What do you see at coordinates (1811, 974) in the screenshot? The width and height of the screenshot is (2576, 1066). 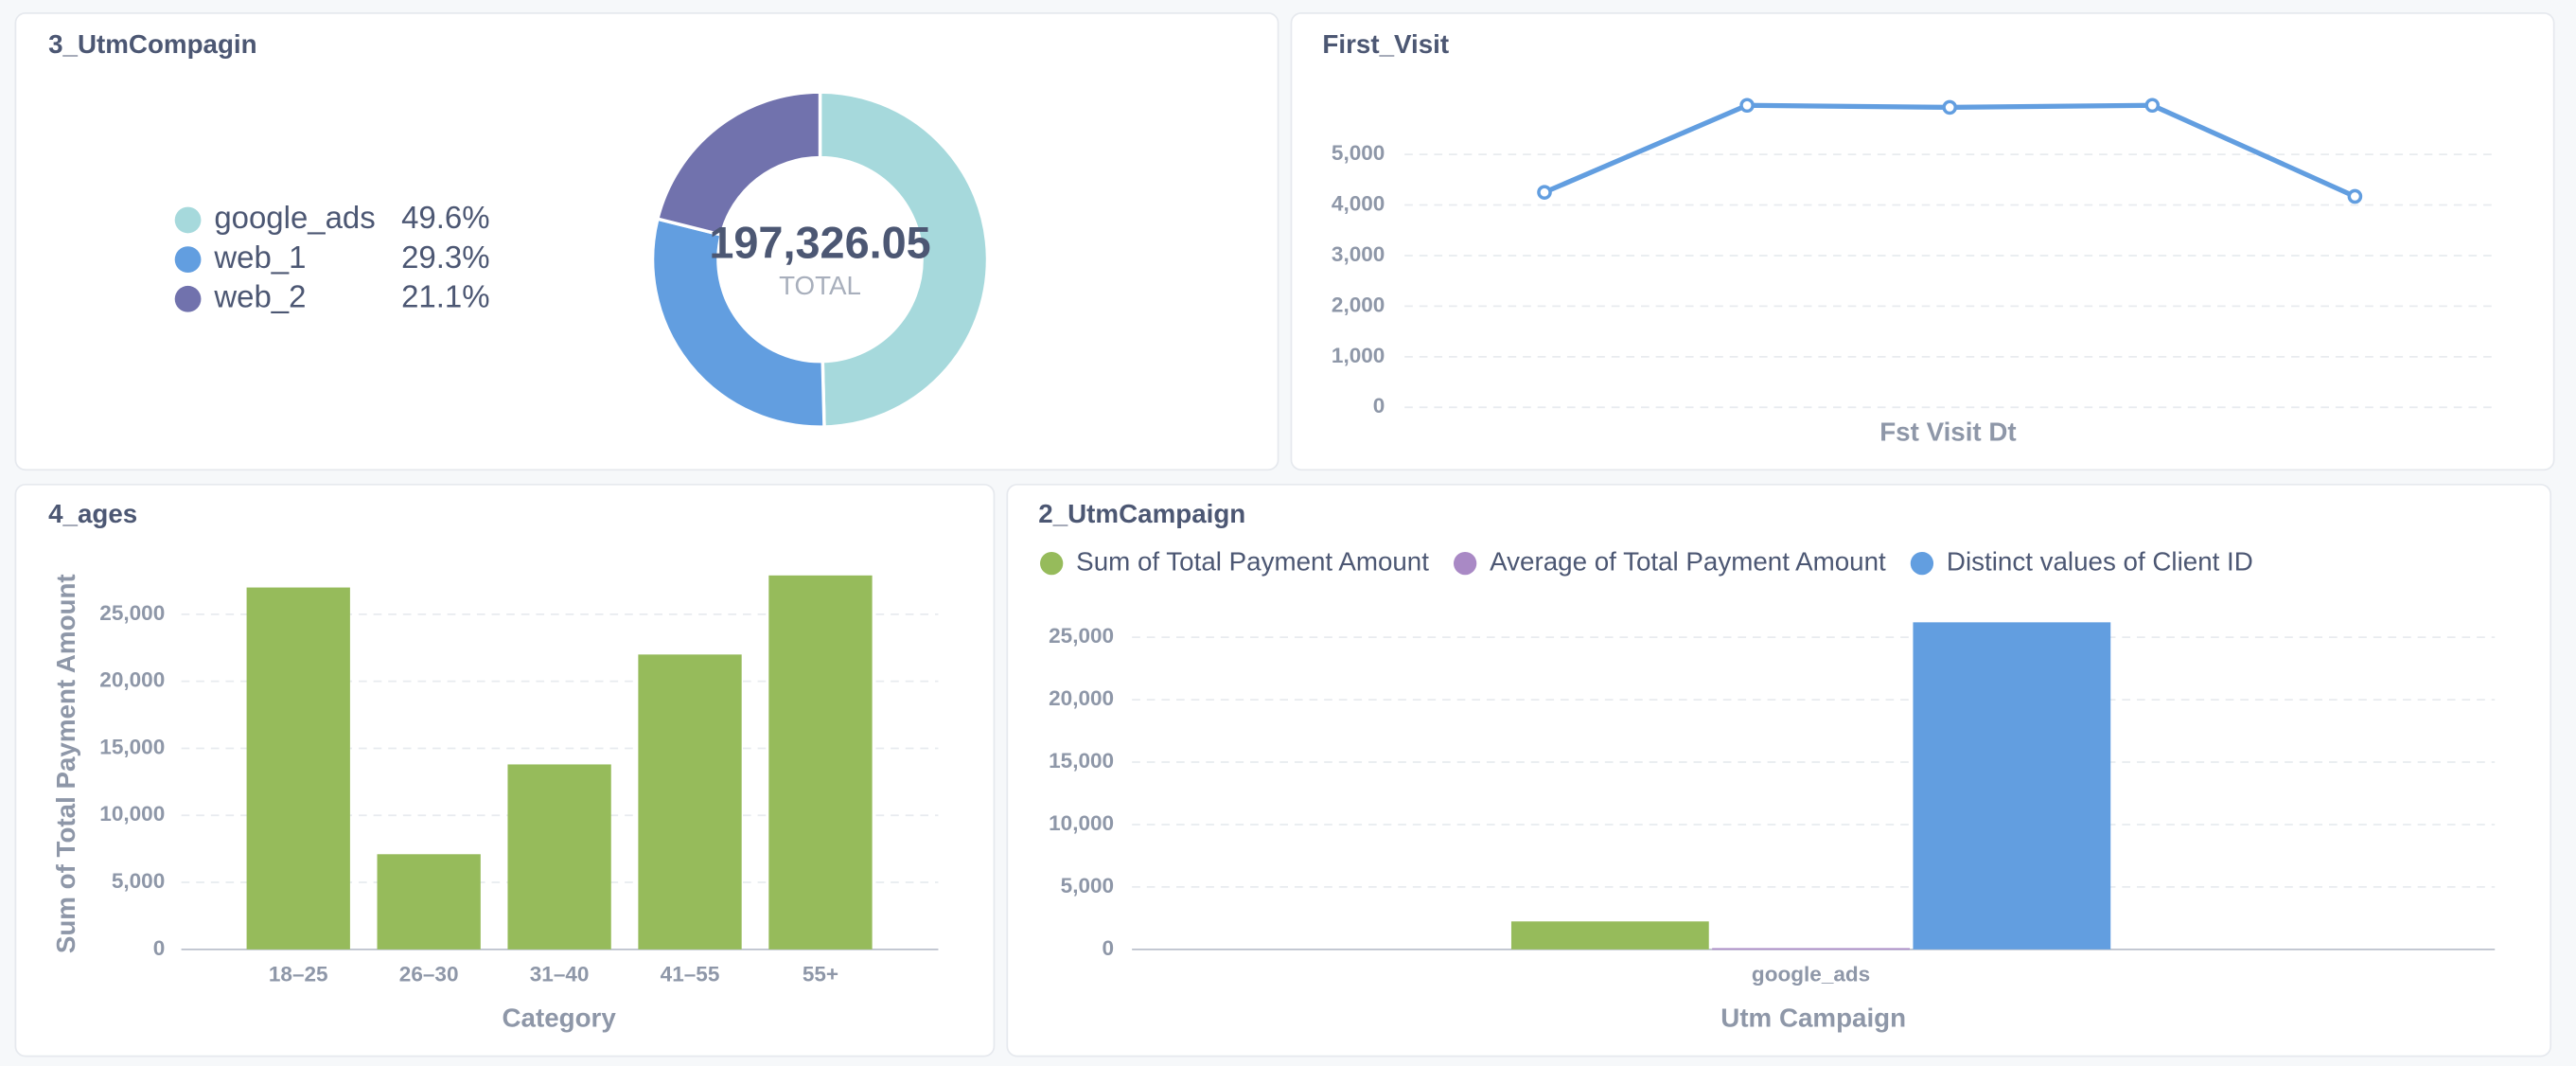 I see `x-tick-label: google_ads` at bounding box center [1811, 974].